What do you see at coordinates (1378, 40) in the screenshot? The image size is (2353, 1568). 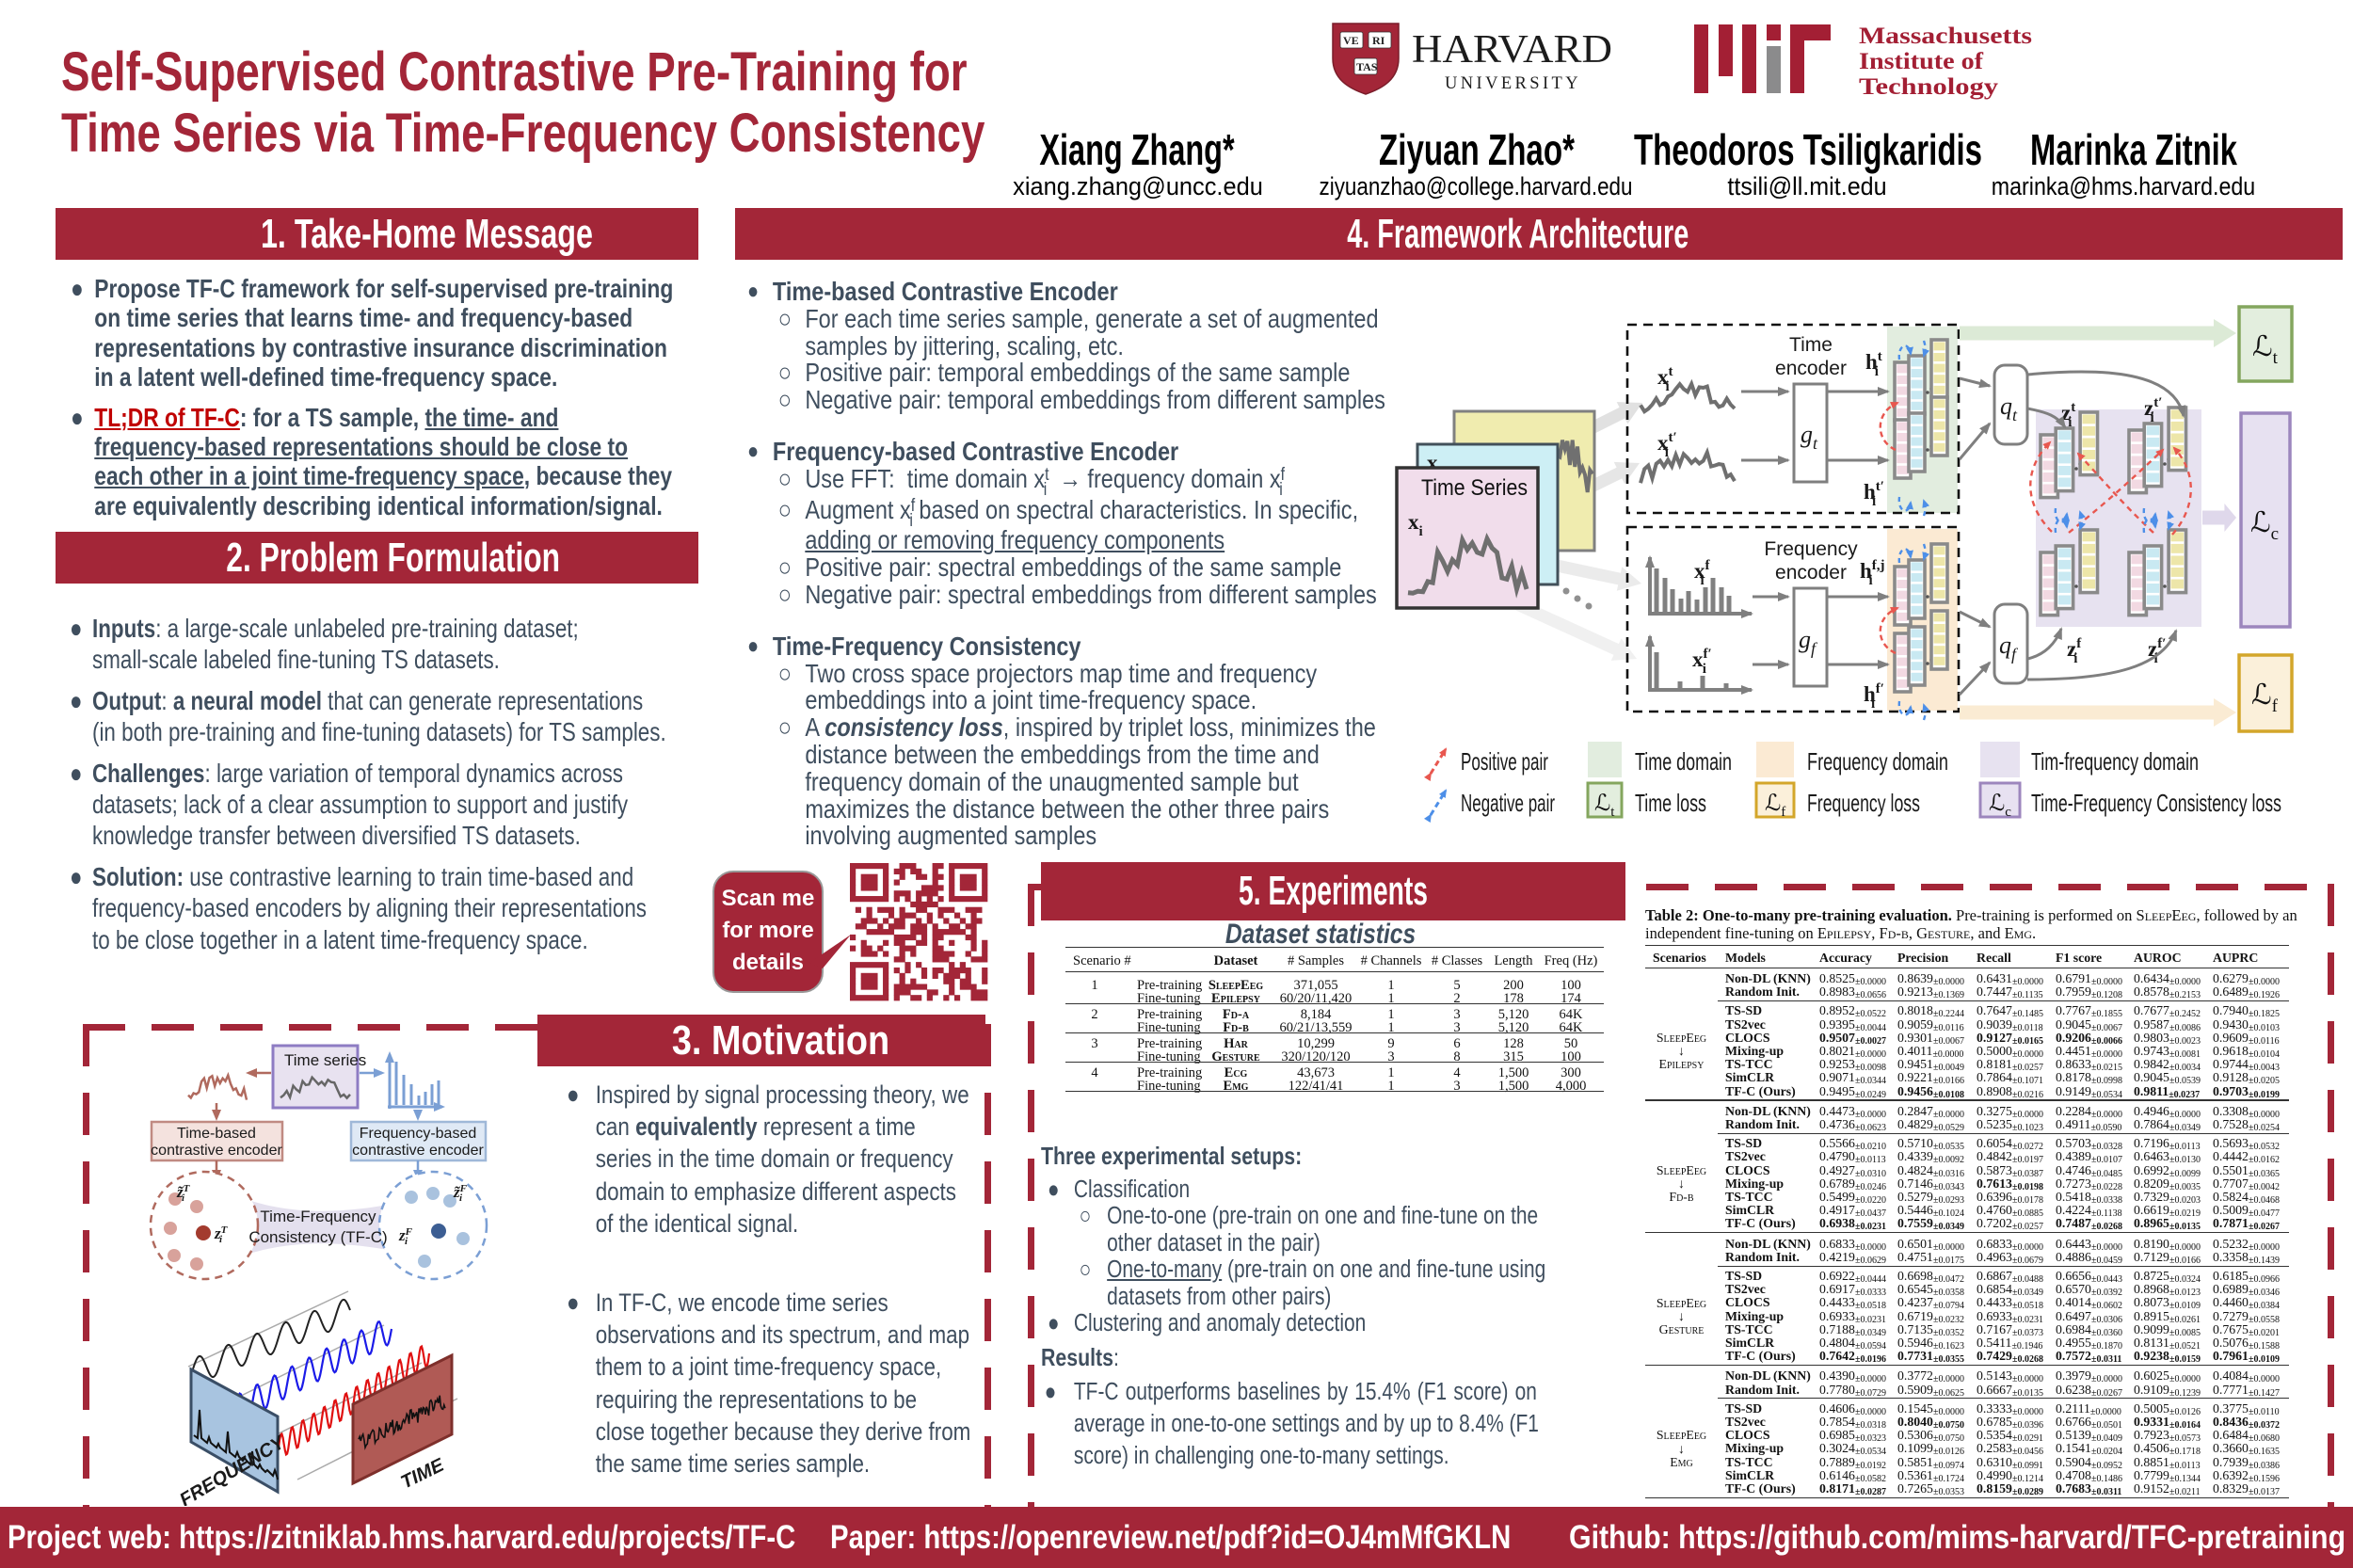 I see `svg-text: RI` at bounding box center [1378, 40].